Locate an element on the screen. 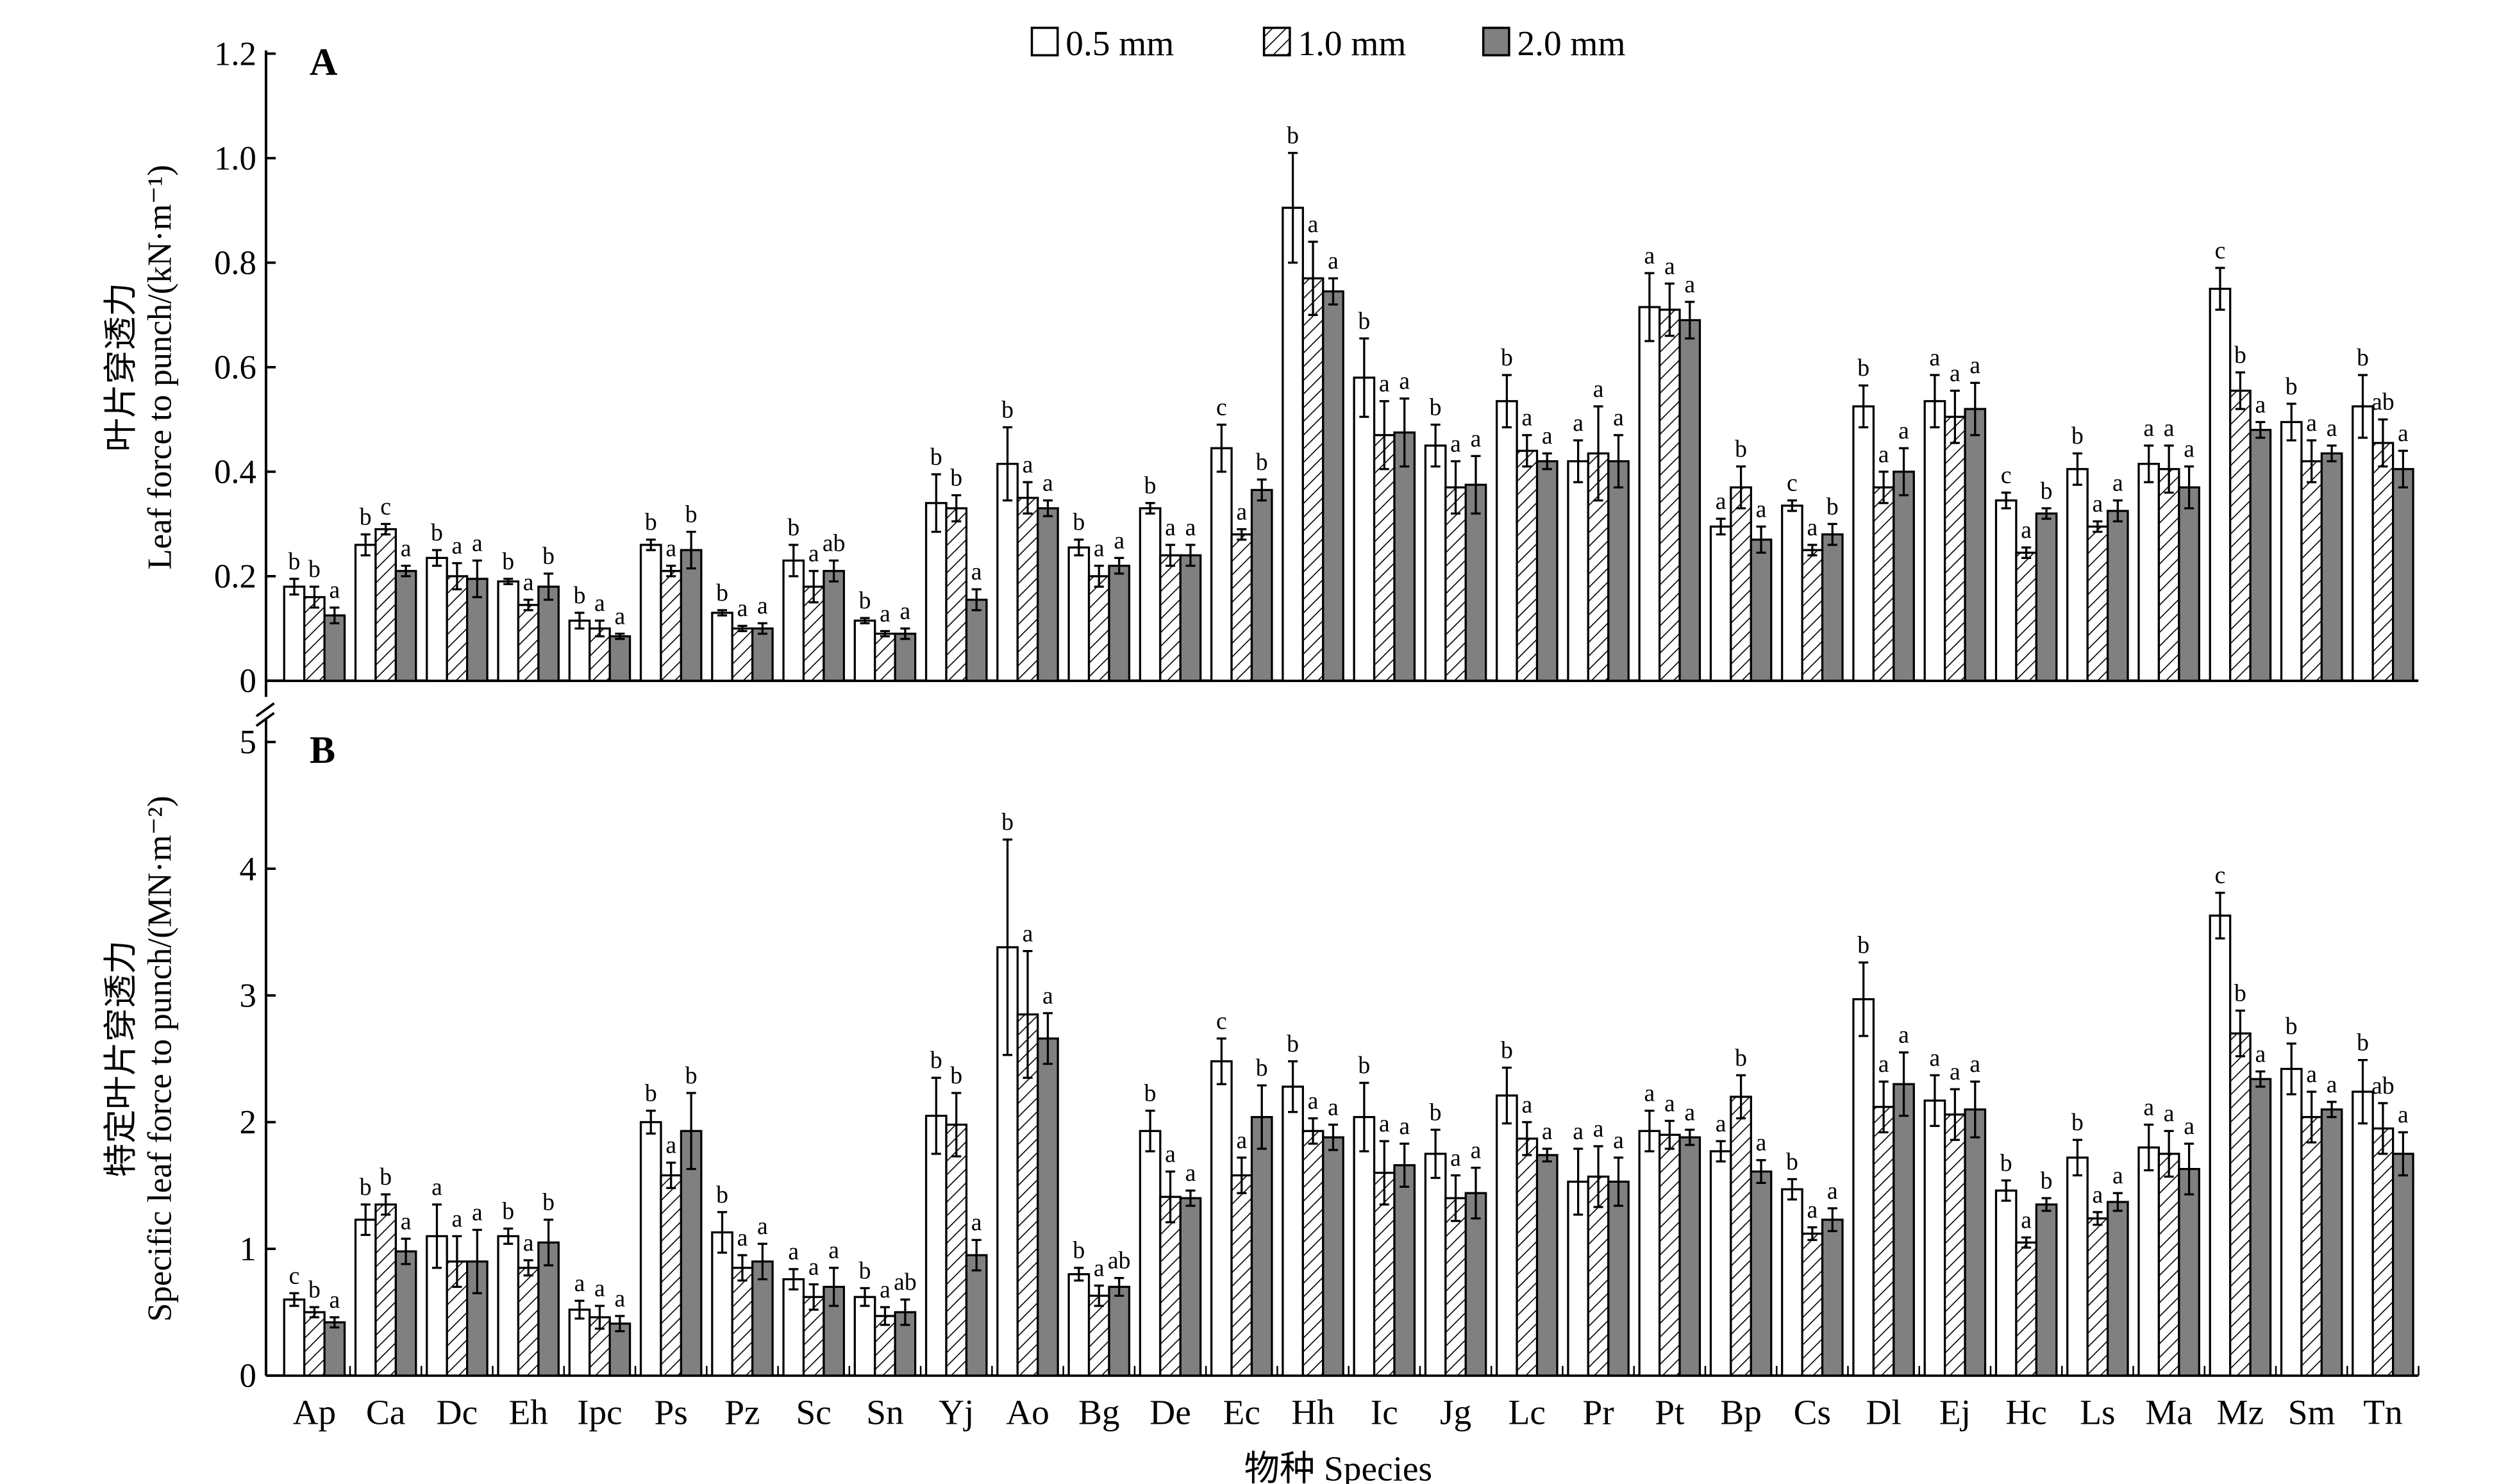 This screenshot has height=1484, width=2499. legend-item: 1.0 mm is located at coordinates (1334, 43).